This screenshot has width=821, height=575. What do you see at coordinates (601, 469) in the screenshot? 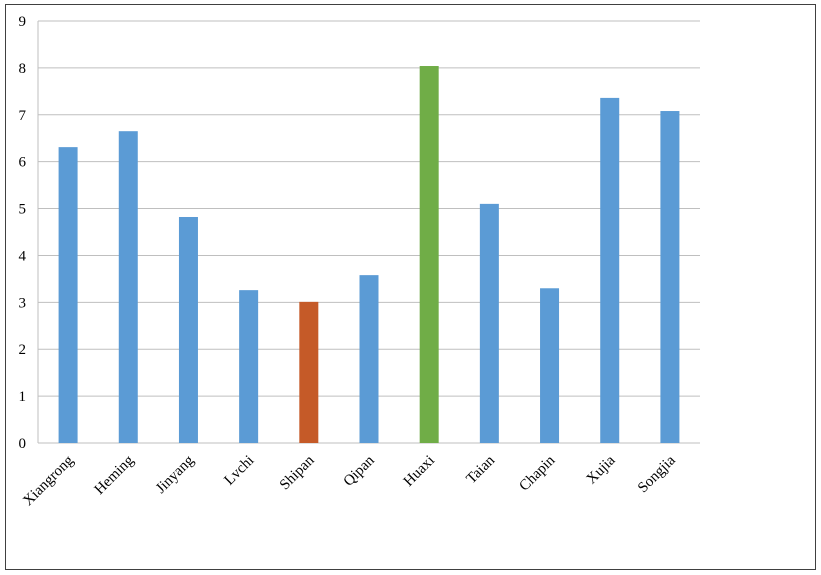
I see `x-tick-label: Xujia` at bounding box center [601, 469].